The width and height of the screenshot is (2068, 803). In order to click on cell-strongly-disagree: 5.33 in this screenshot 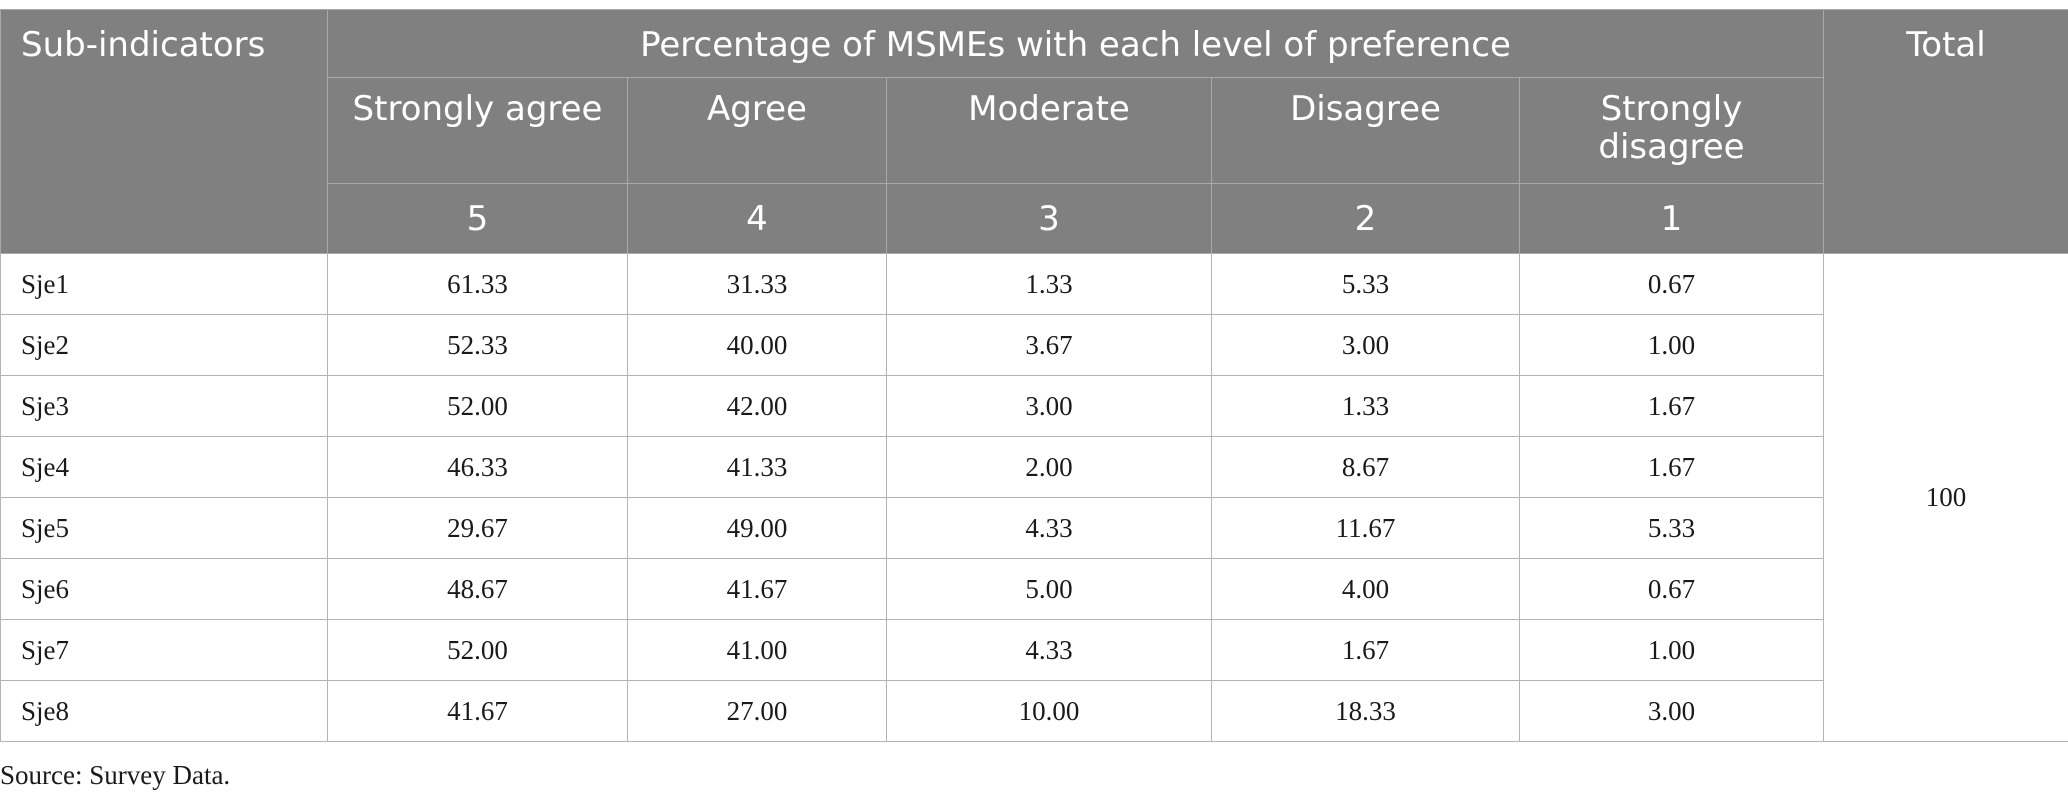, I will do `click(1671, 528)`.